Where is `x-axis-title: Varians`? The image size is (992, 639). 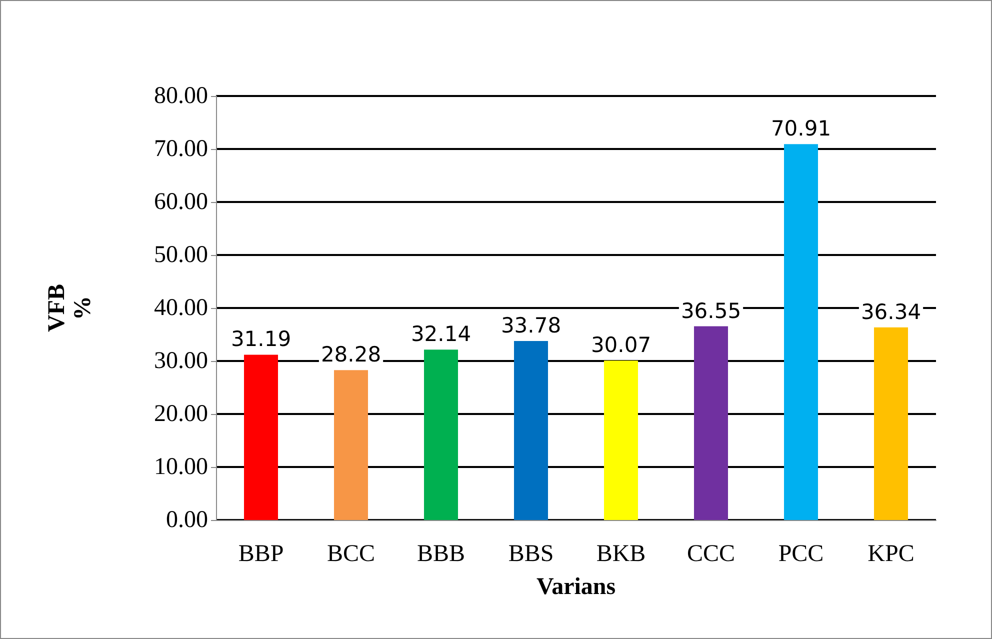
x-axis-title: Varians is located at coordinates (576, 587).